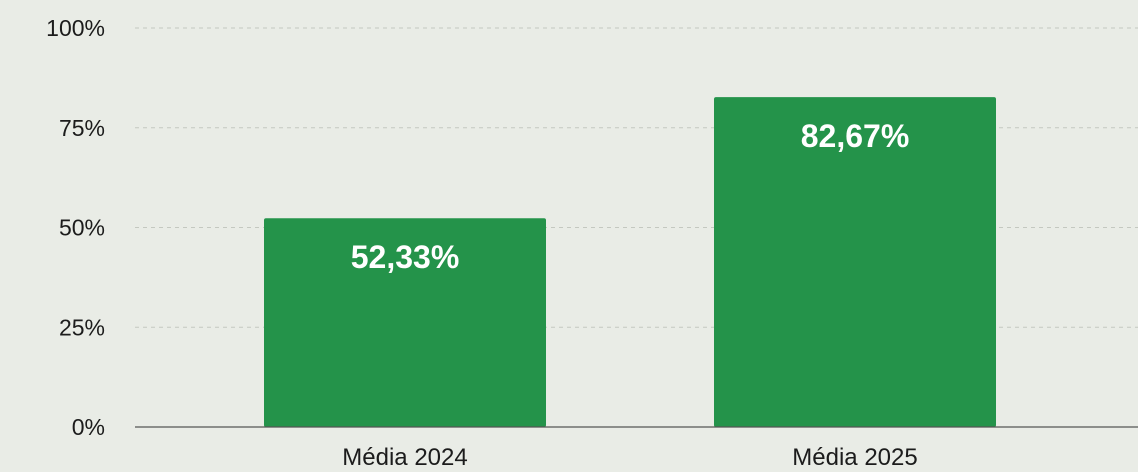  Describe the element at coordinates (404, 457) in the screenshot. I see `x-tick-label: Média 2024` at that location.